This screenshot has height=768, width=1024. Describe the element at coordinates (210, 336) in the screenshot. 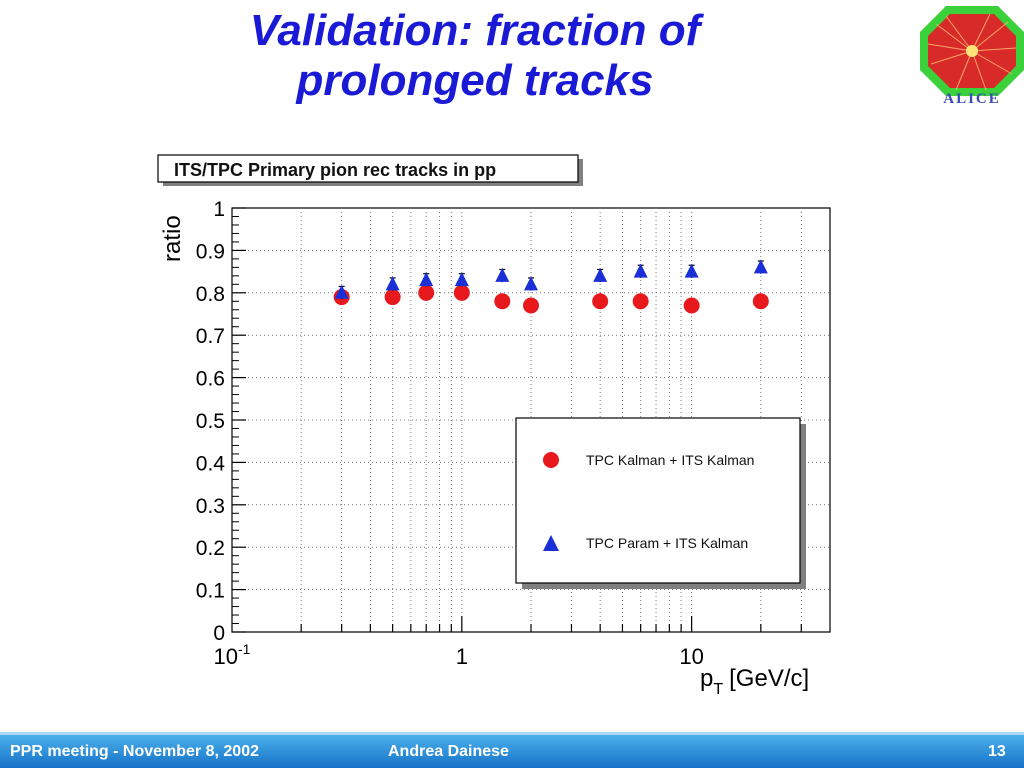

I see `y-tick-label: 0.7` at that location.